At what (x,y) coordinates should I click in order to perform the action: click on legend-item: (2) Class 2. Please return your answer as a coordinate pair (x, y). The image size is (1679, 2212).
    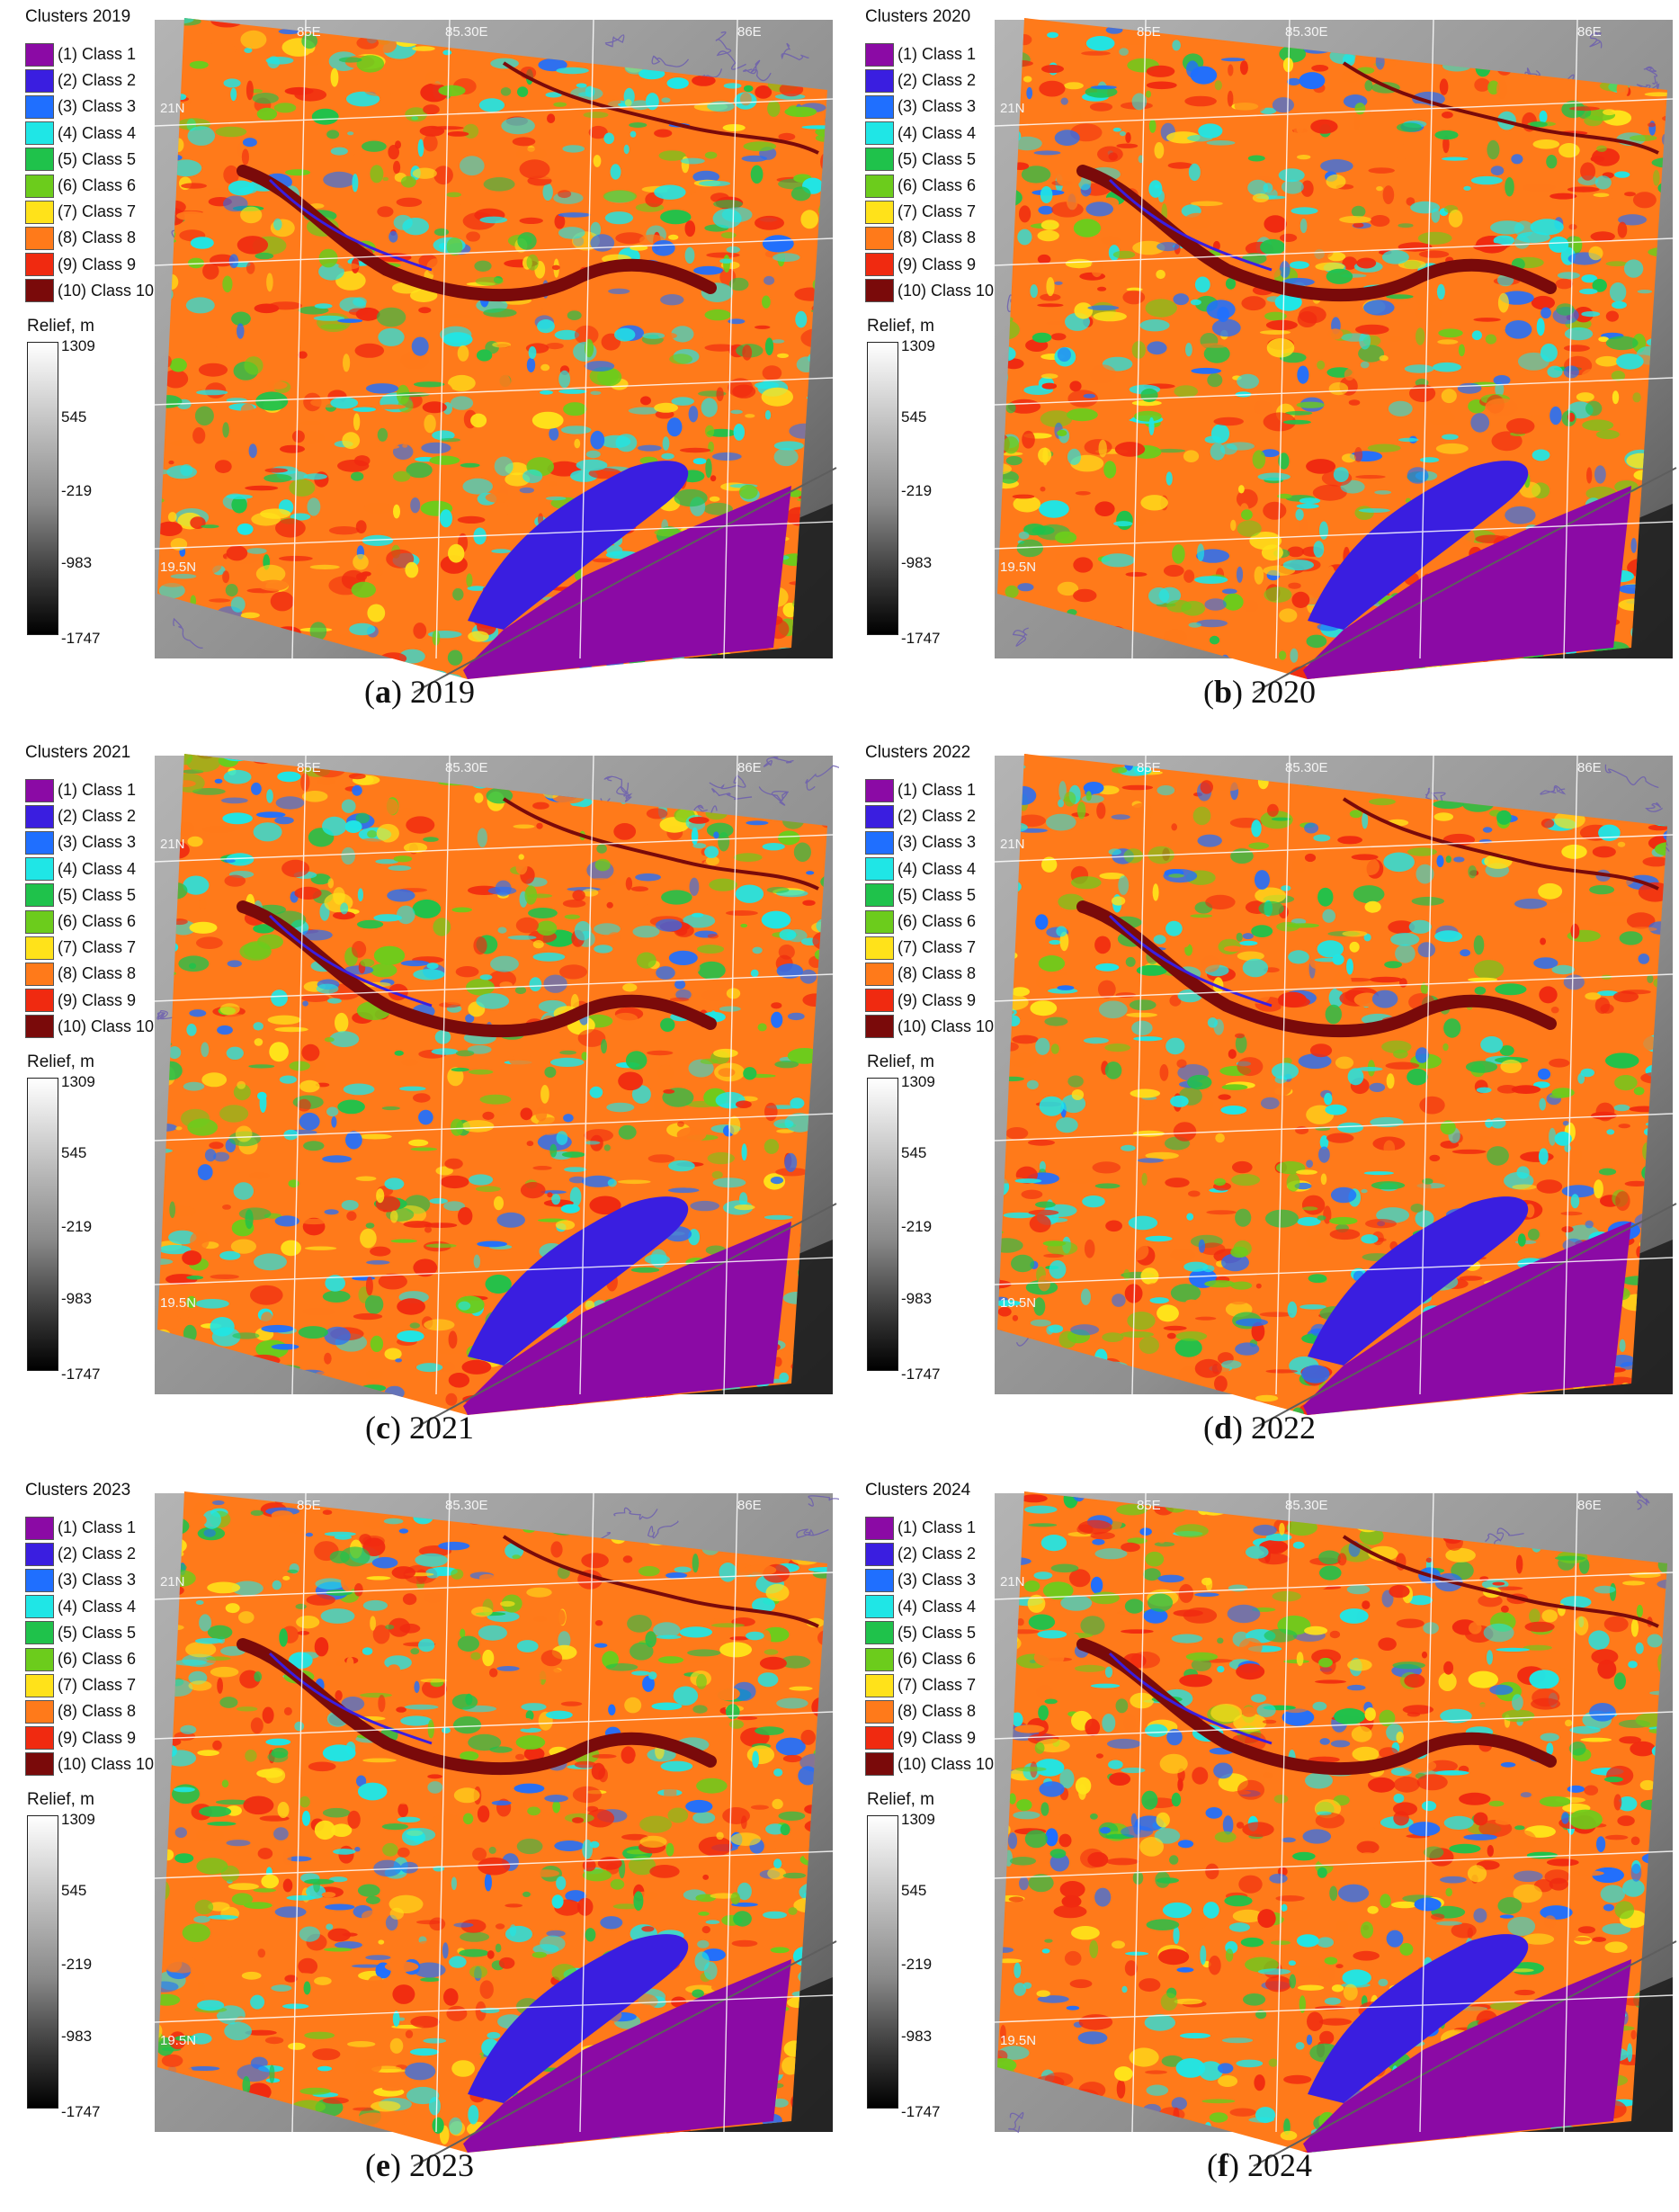
    Looking at the image, I should click on (90, 80).